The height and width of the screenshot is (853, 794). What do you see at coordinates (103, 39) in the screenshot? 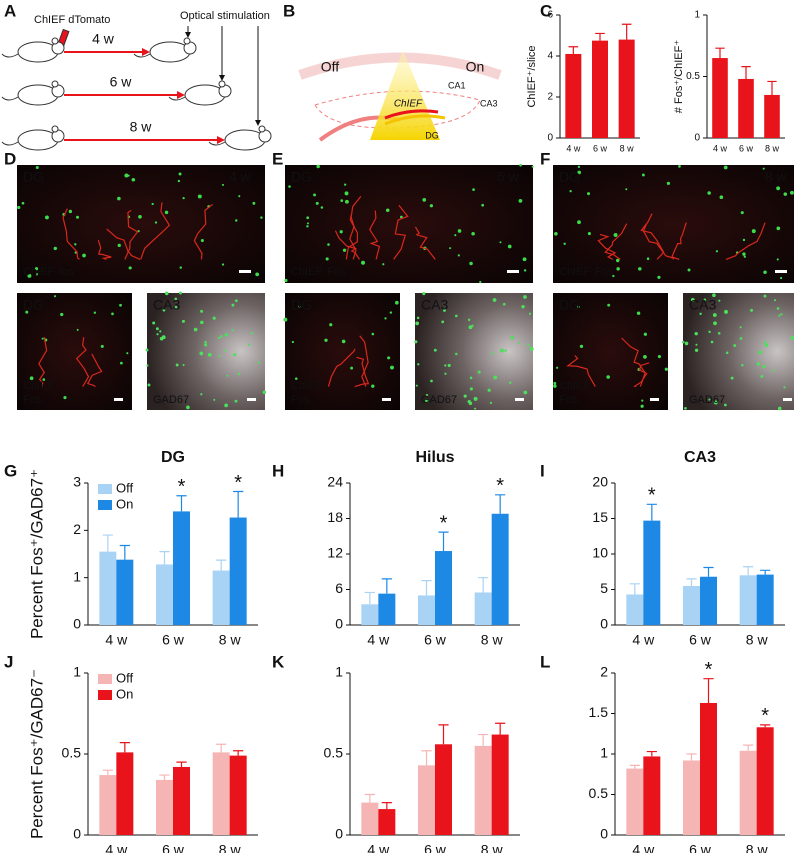
I see `age-label: 4 w` at bounding box center [103, 39].